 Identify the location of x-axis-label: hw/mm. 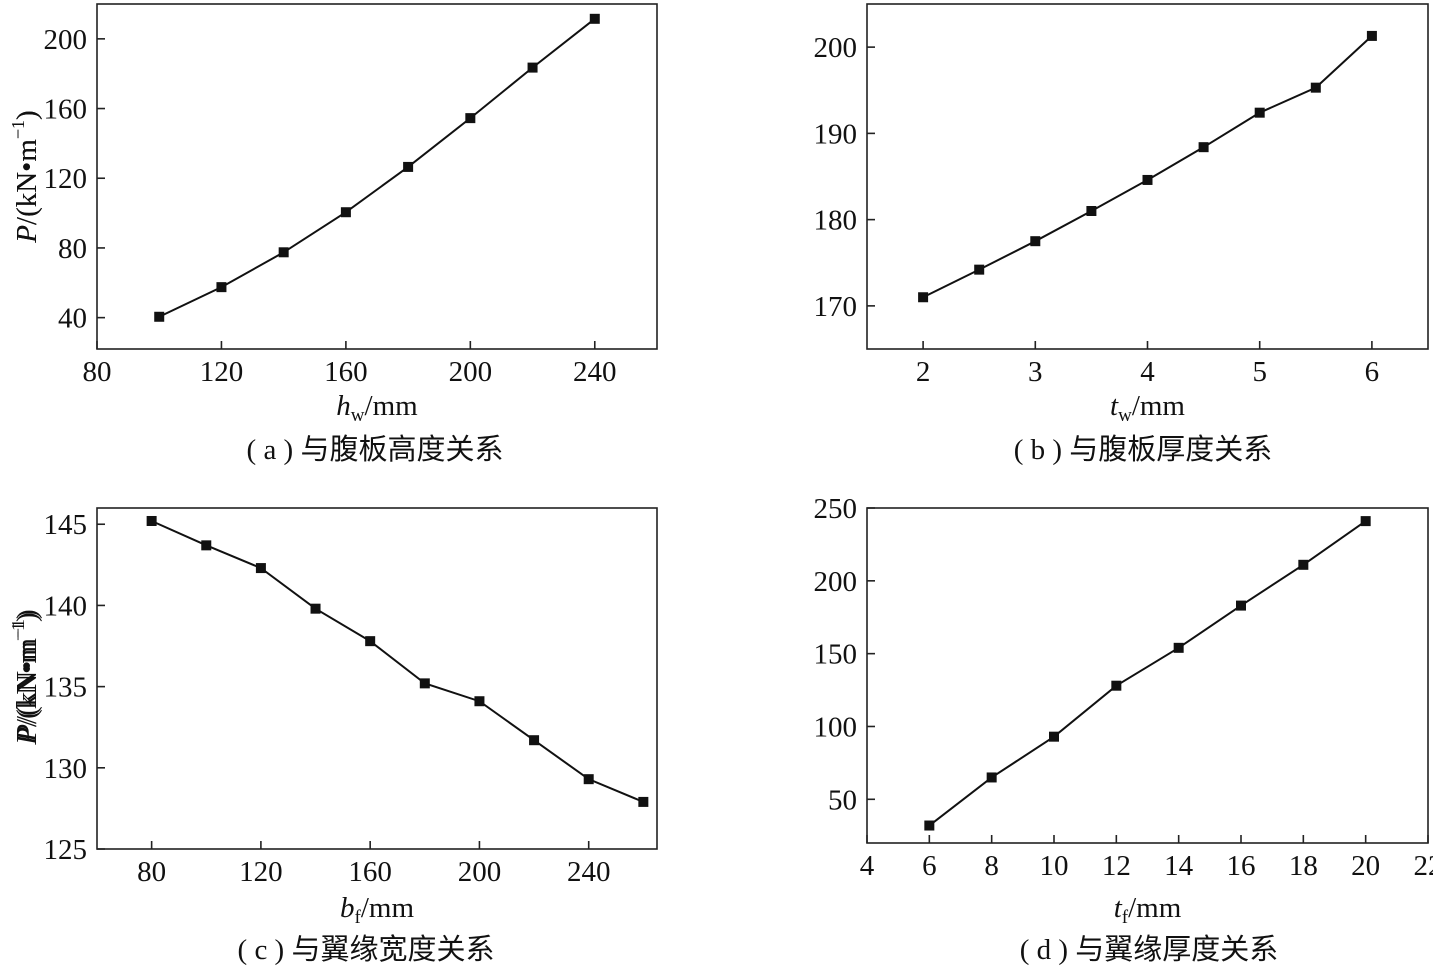
(377, 408).